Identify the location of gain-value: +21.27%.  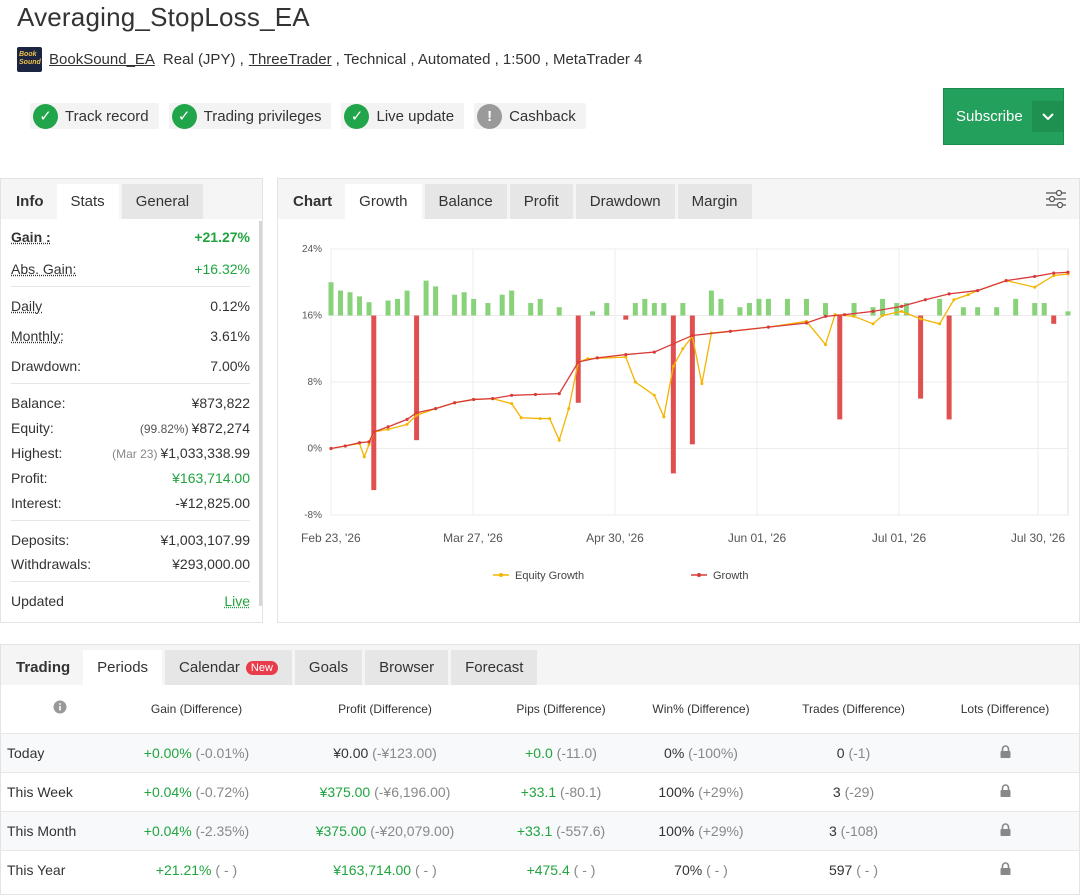
(222, 236).